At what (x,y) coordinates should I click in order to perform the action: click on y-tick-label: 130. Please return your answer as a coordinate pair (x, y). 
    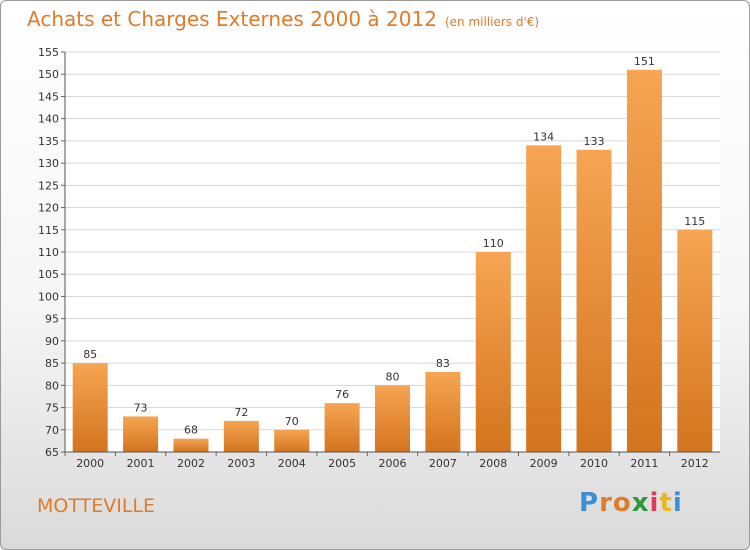
    Looking at the image, I should click on (48, 163).